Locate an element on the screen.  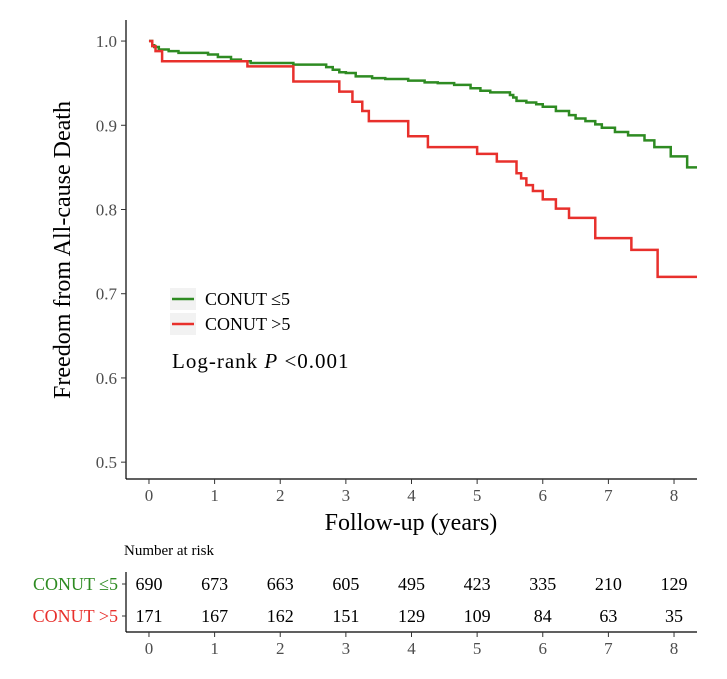
risk-count-cell: 663 is located at coordinates (280, 584).